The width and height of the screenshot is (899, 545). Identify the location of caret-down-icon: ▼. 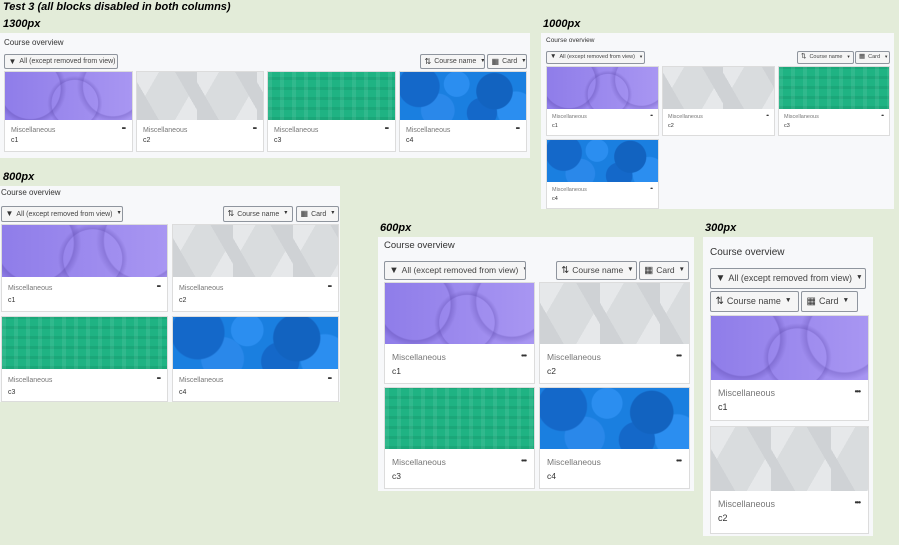
(630, 270).